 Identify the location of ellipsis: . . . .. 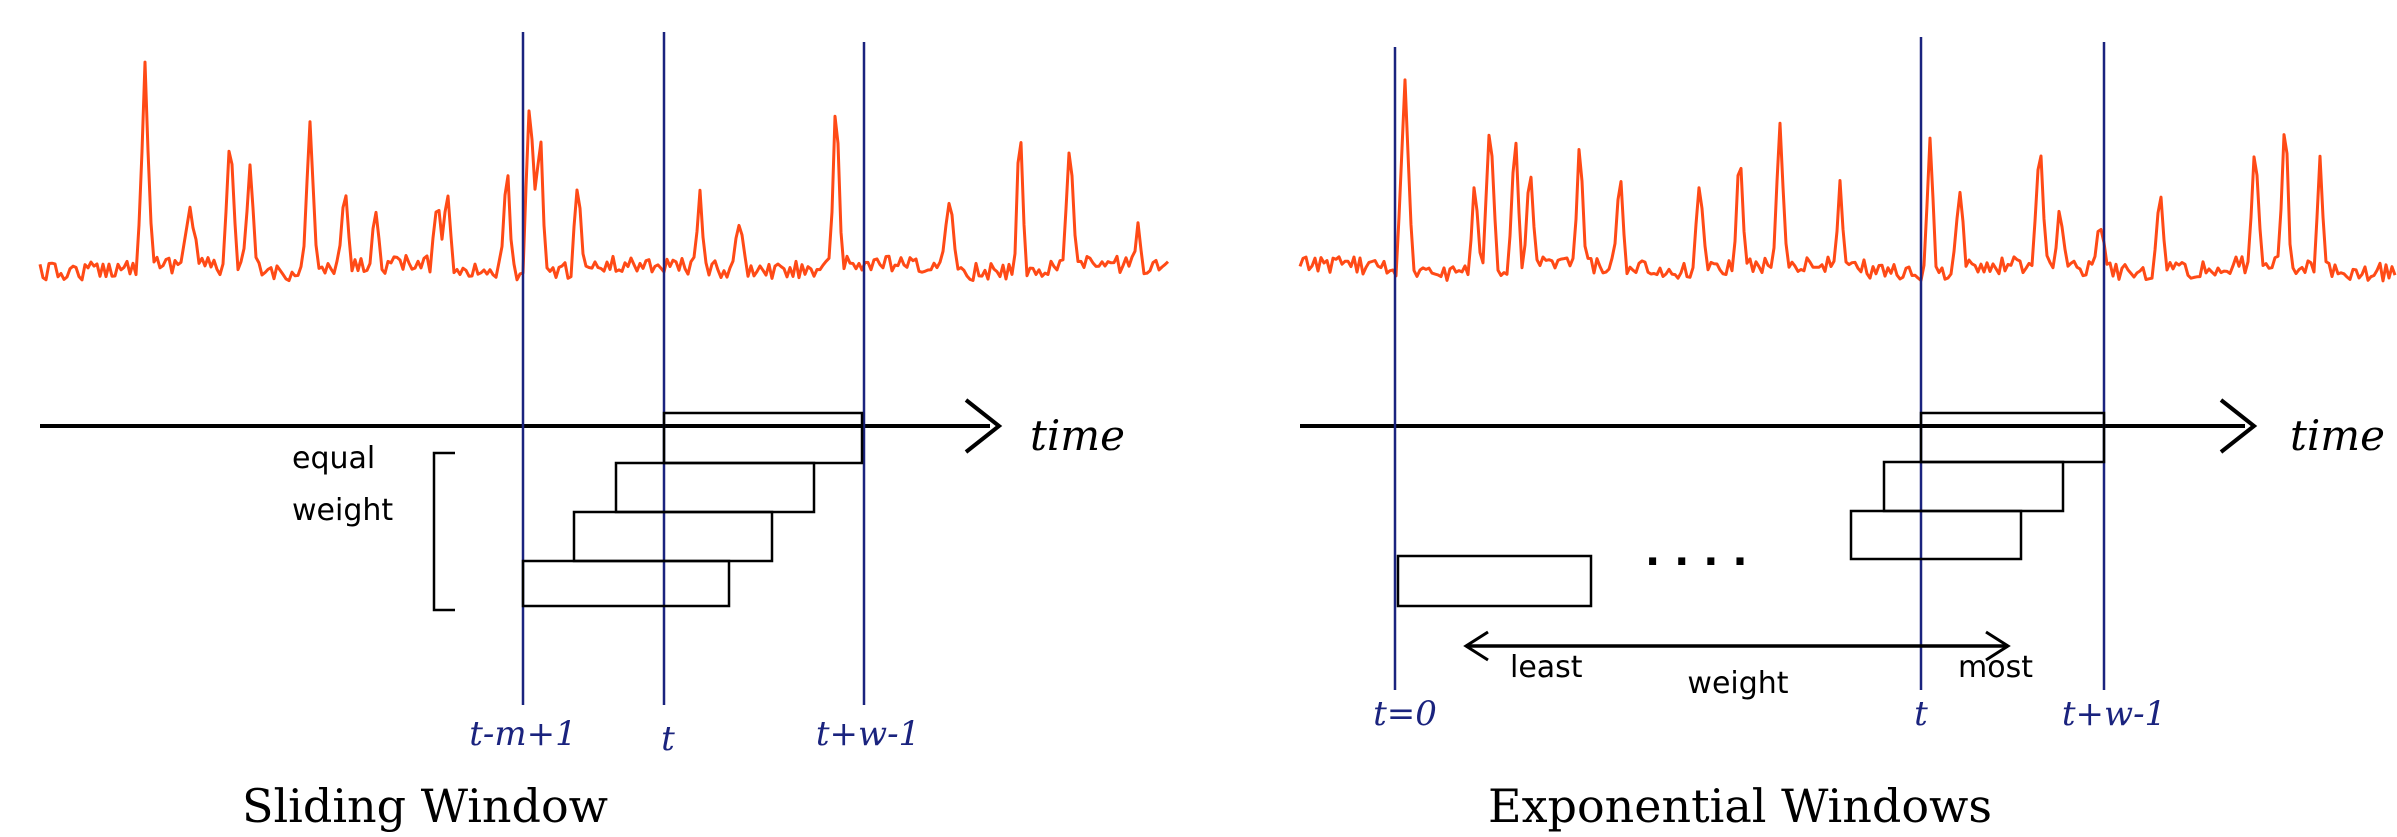
(1696, 552).